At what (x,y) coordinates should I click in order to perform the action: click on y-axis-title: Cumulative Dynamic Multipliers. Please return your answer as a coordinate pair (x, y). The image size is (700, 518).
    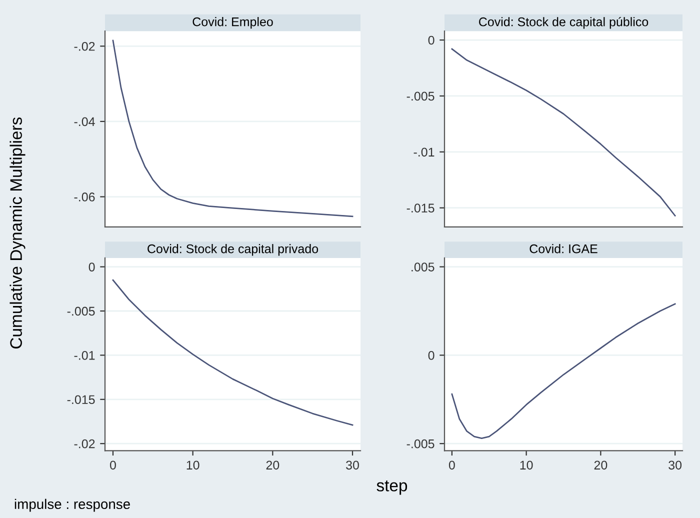
    Looking at the image, I should click on (18, 232).